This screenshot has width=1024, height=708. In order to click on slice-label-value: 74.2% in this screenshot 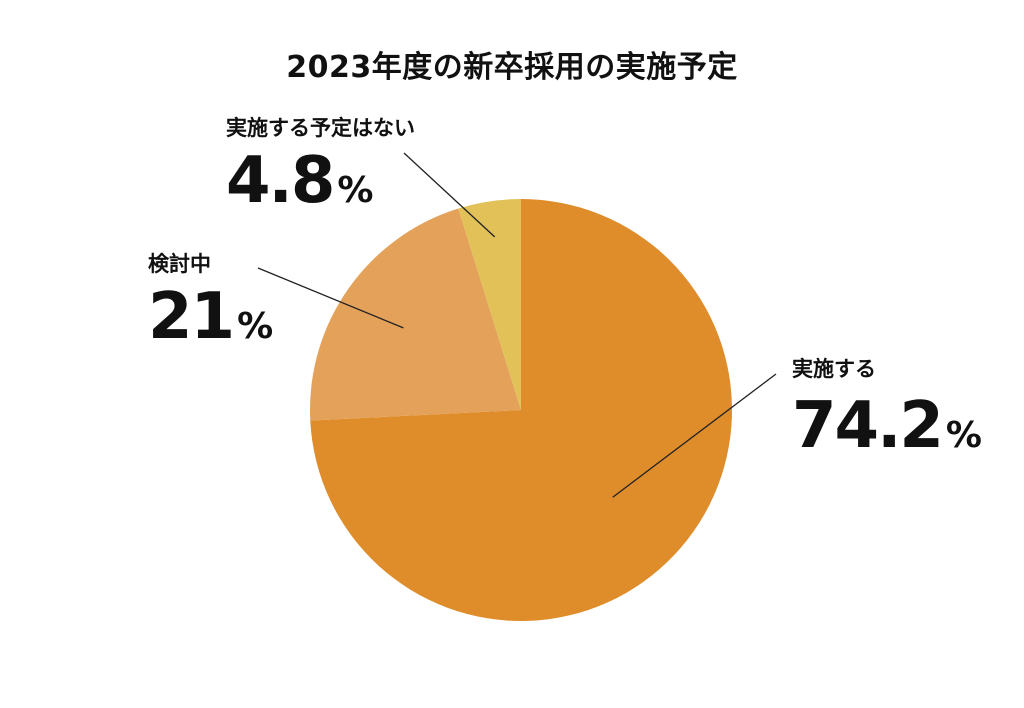, I will do `click(887, 426)`.